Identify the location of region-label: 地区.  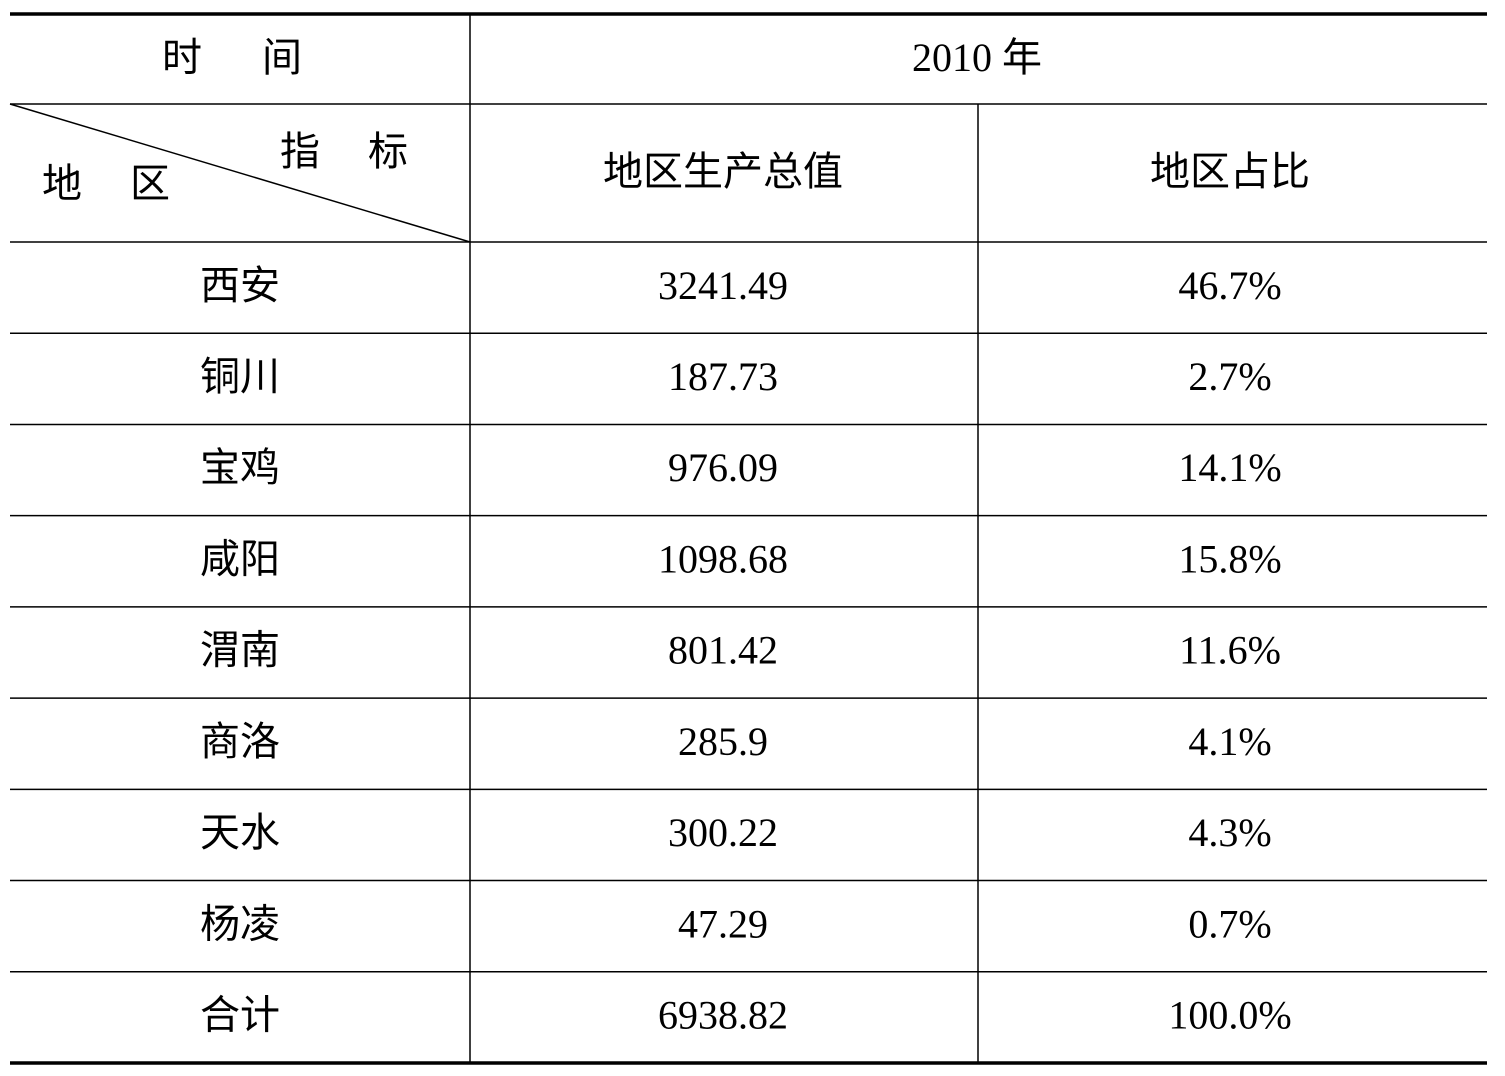
(130, 183).